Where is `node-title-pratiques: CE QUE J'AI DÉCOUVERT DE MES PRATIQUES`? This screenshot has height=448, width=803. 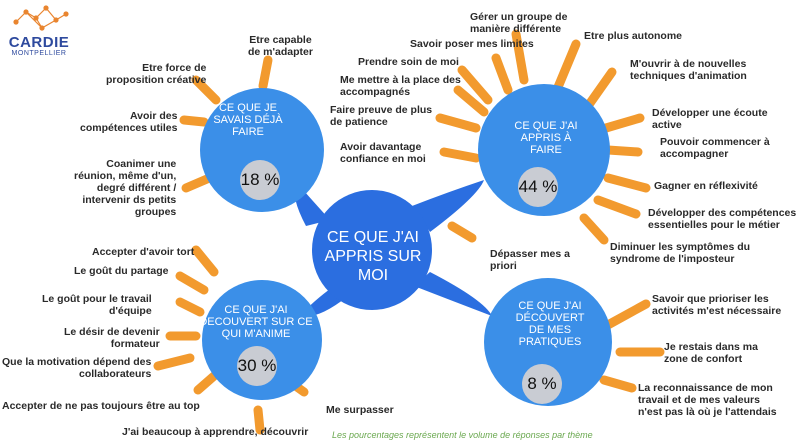
node-title-pratiques: CE QUE J'AI DÉCOUVERT DE MES PRATIQUES is located at coordinates (550, 324).